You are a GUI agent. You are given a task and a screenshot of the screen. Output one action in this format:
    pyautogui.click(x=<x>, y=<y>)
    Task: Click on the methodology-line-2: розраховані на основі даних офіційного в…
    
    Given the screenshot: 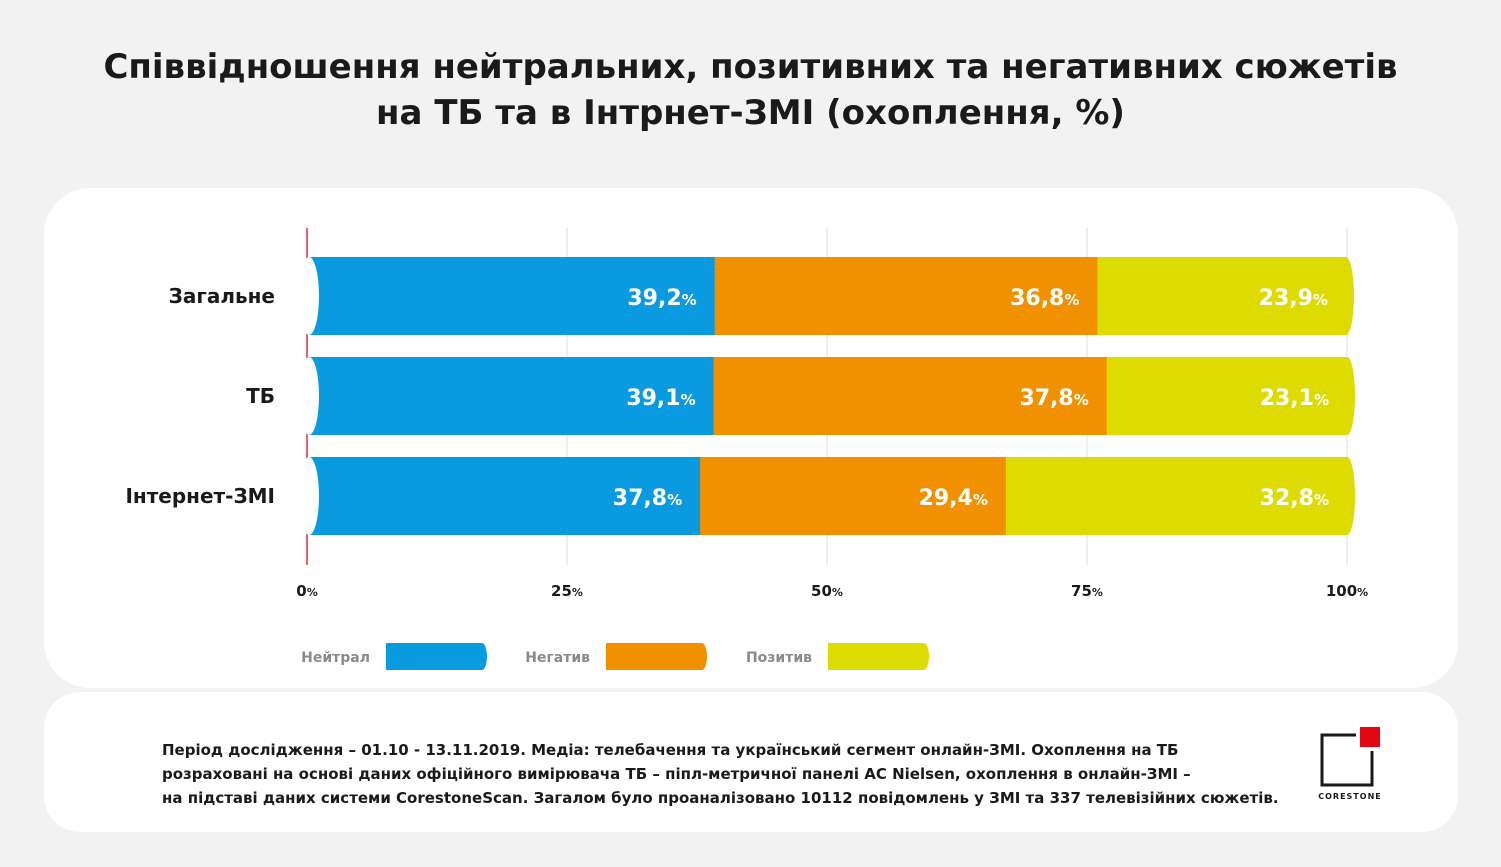 What is the action you would take?
    pyautogui.click(x=676, y=774)
    